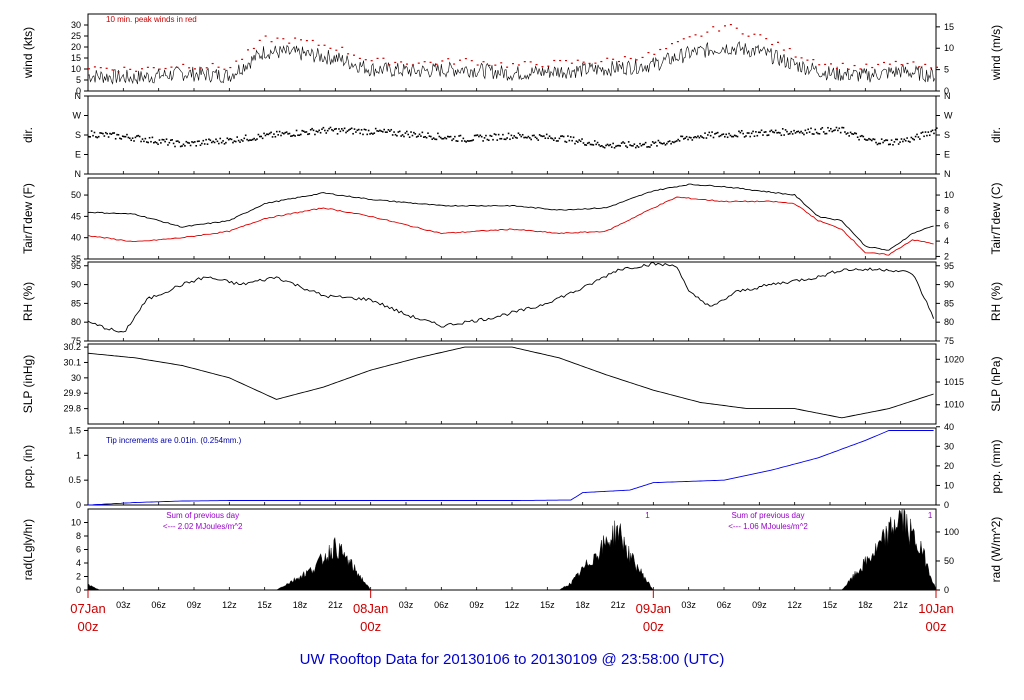 Image resolution: width=1024 pixels, height=700 pixels. Describe the element at coordinates (510, 226) in the screenshot. I see `temp-series-tdew_f` at that location.